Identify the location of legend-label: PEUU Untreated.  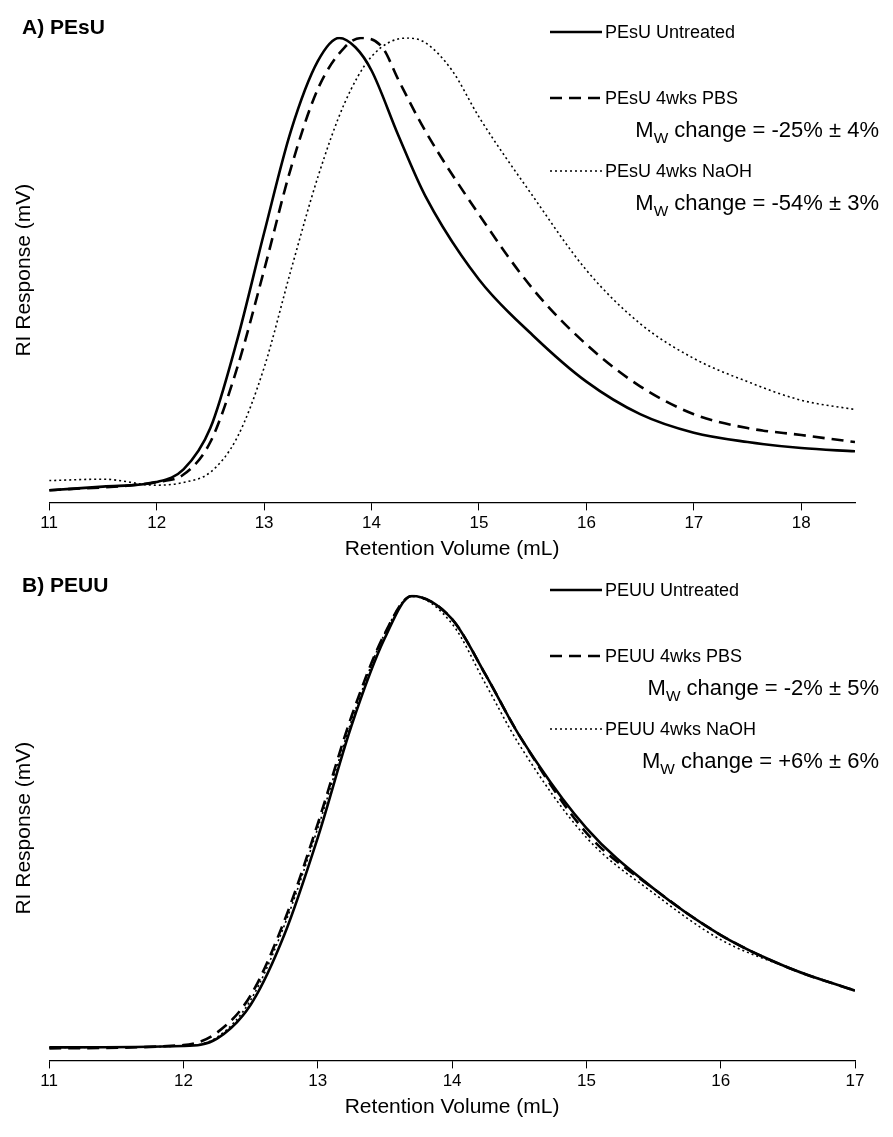
(672, 590).